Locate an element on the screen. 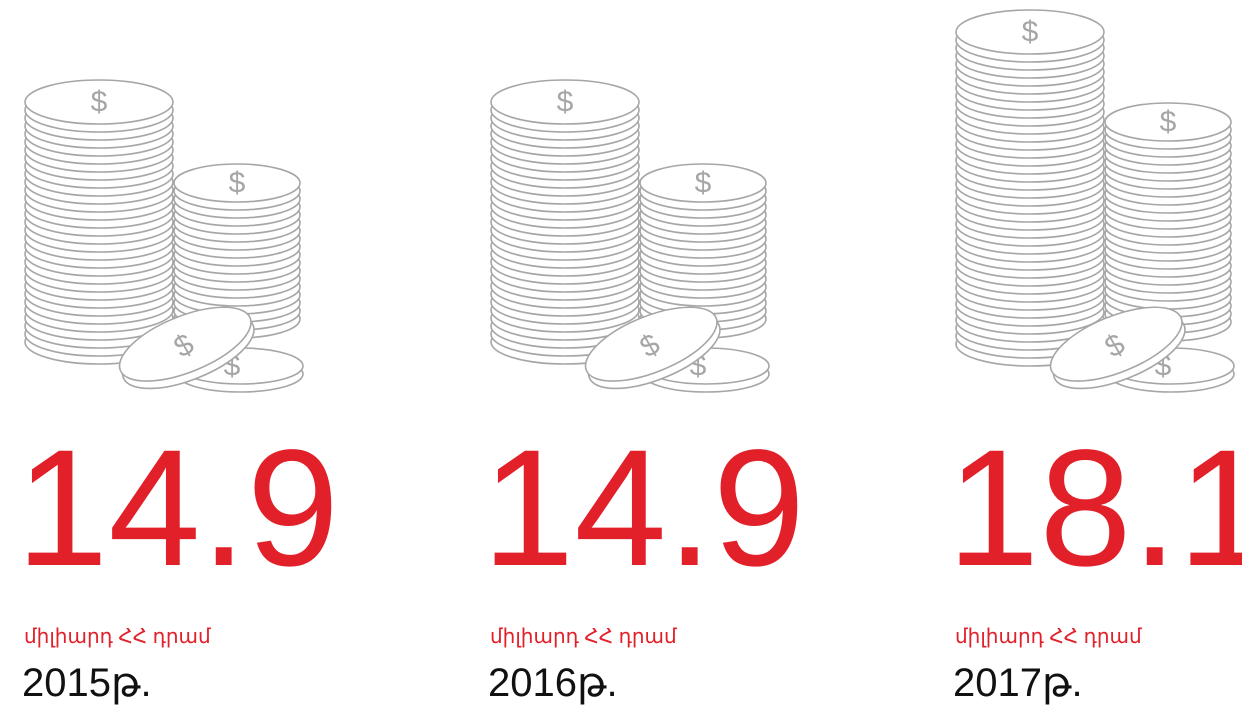 The height and width of the screenshot is (705, 1242). year: 2016թ. is located at coordinates (553, 683).